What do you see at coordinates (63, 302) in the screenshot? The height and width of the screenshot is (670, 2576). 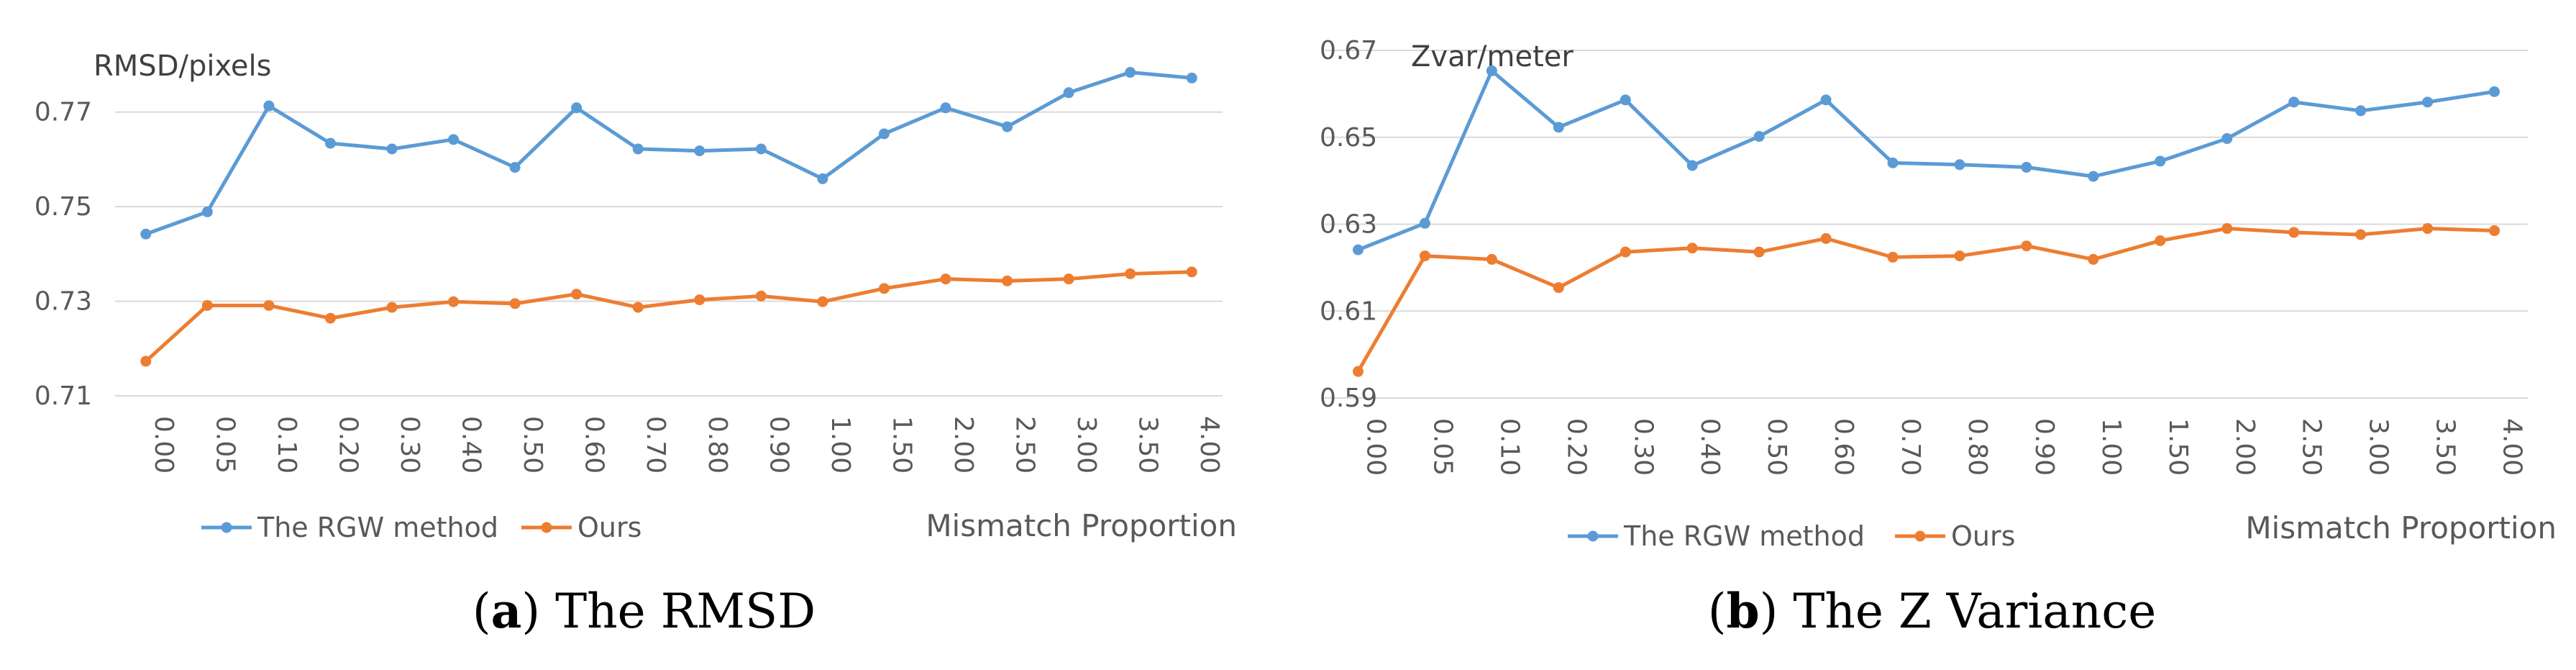 I see `y-tick-label: 0.73` at bounding box center [63, 302].